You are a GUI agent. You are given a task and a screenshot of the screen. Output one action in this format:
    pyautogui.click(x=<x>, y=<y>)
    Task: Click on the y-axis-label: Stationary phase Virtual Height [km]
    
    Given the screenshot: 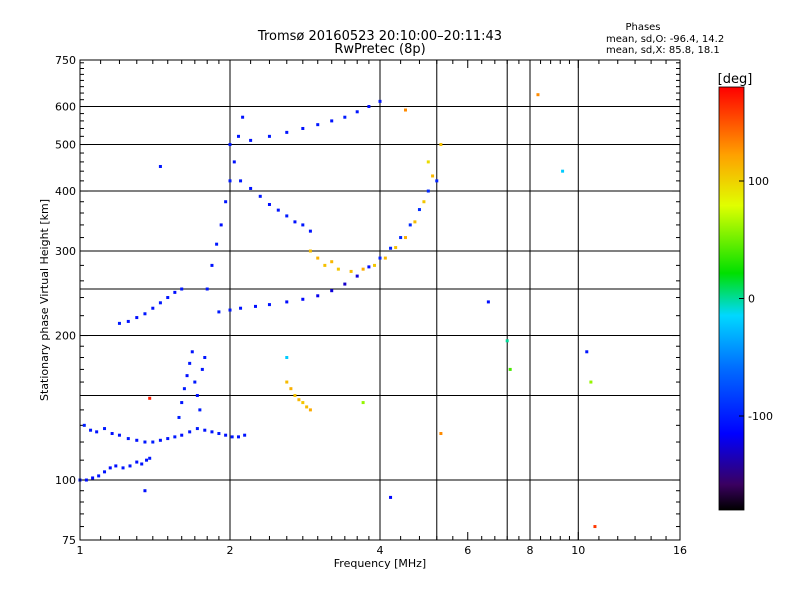 What is the action you would take?
    pyautogui.click(x=44, y=300)
    